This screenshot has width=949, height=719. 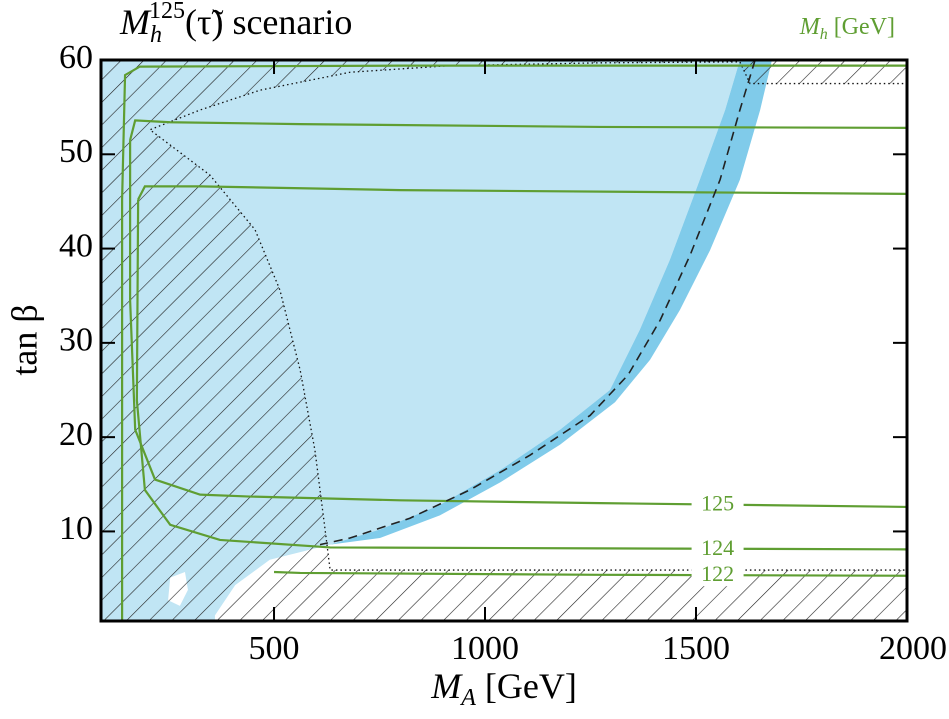 What do you see at coordinates (76, 528) in the screenshot?
I see `y-tick-label: 10` at bounding box center [76, 528].